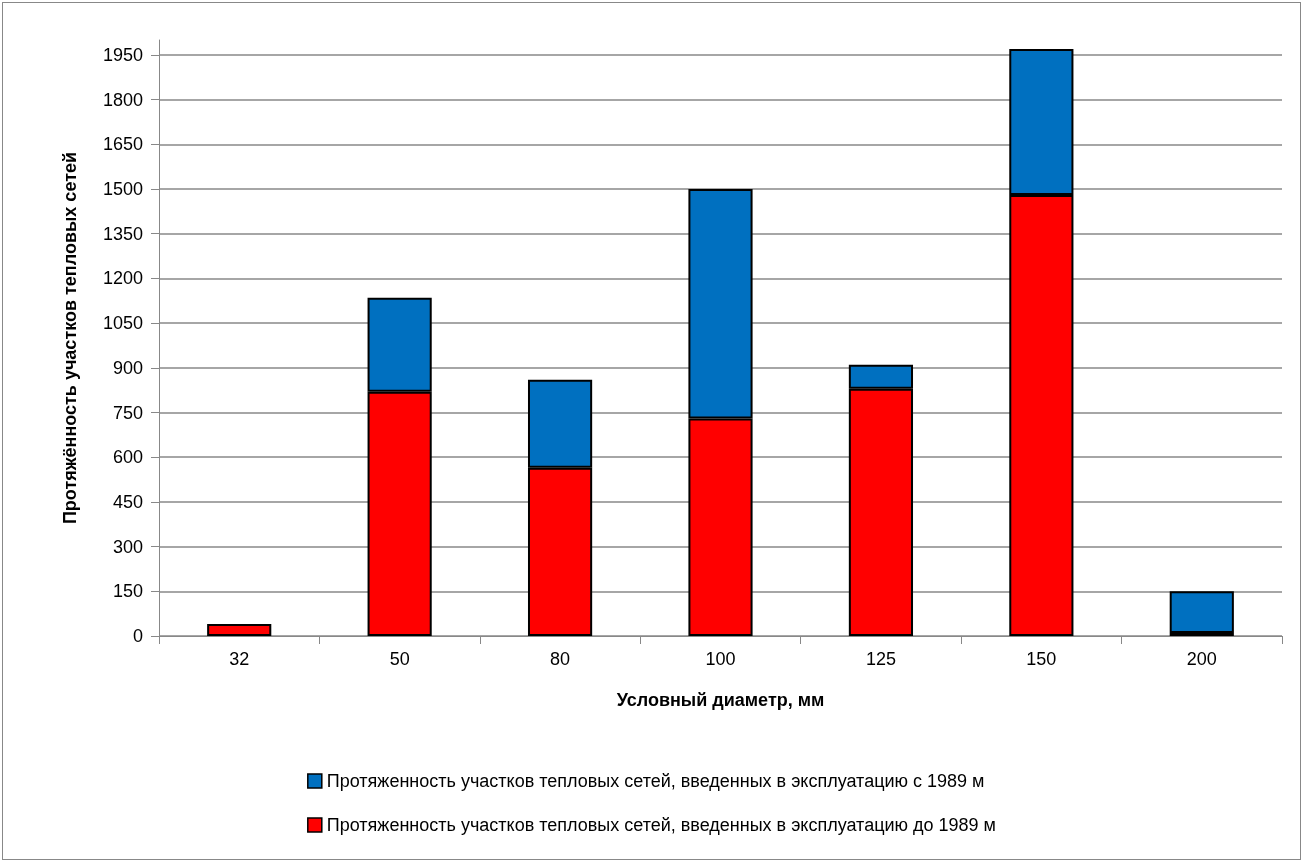 This screenshot has height=866, width=1305. What do you see at coordinates (122, 54) in the screenshot?
I see `y-tick-label: 1950` at bounding box center [122, 54].